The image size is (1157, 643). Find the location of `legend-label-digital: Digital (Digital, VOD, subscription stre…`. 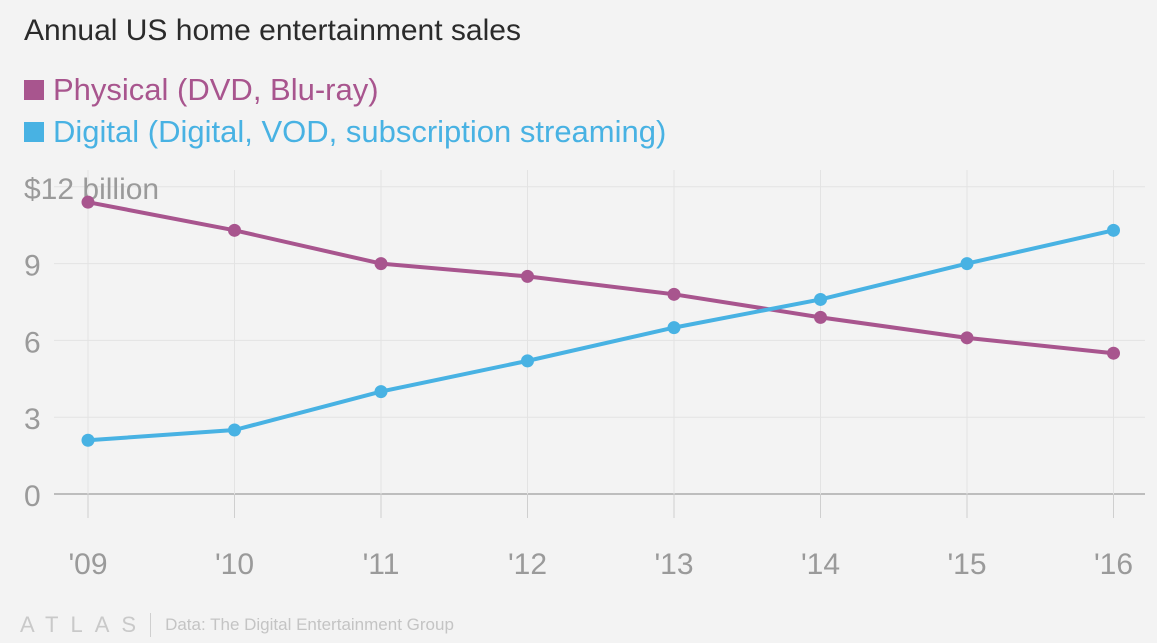

legend-label-digital: Digital (Digital, VOD, subscription stre… is located at coordinates (360, 131).